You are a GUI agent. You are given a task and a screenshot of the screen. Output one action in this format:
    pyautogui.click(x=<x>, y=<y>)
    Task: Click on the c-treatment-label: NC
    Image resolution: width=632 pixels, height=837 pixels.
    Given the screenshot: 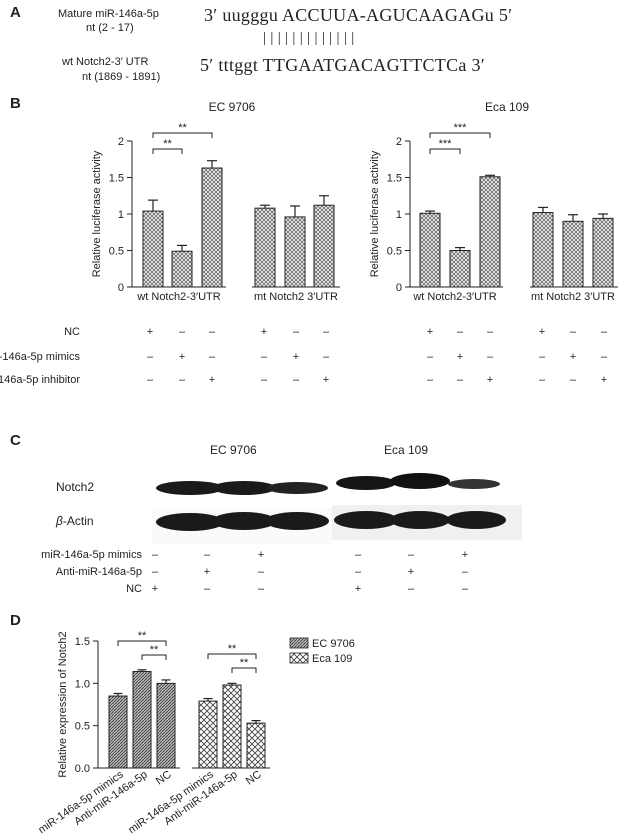 What is the action you would take?
    pyautogui.click(x=134, y=589)
    